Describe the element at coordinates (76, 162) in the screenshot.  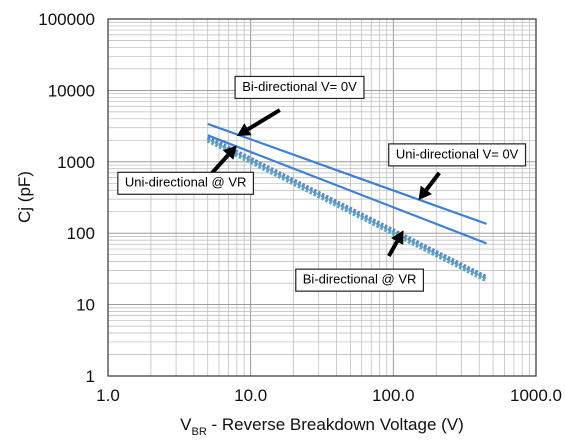
I see `y-tick-label: 1000` at that location.